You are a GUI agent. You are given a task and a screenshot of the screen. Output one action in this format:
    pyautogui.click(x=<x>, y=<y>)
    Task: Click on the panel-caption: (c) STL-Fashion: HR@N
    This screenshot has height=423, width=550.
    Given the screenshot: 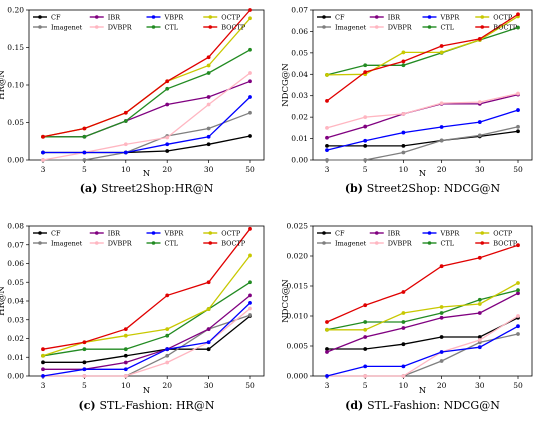 What is the action you would take?
    pyautogui.click(x=147, y=405)
    